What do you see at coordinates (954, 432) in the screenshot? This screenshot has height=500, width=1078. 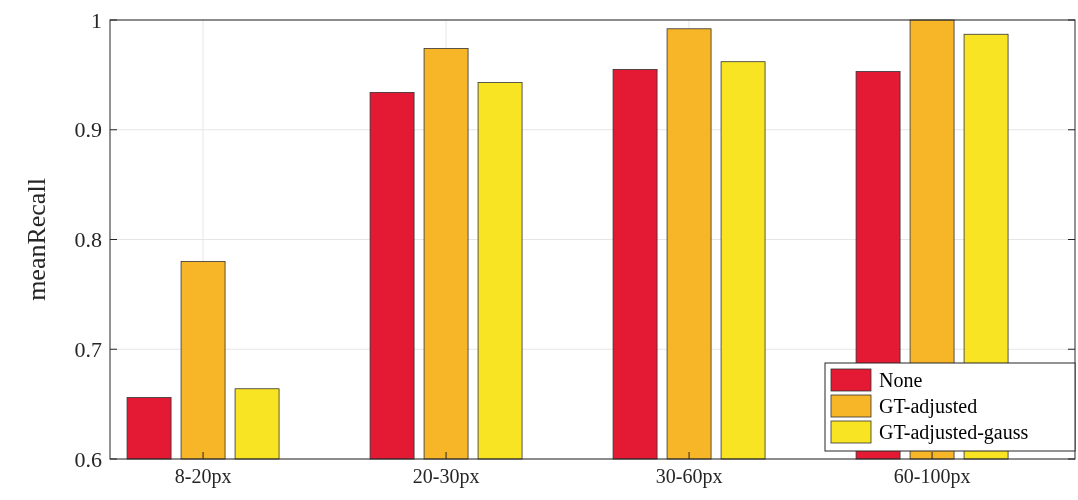 I see `legend-label: GT-adjusted-gauss` at bounding box center [954, 432].